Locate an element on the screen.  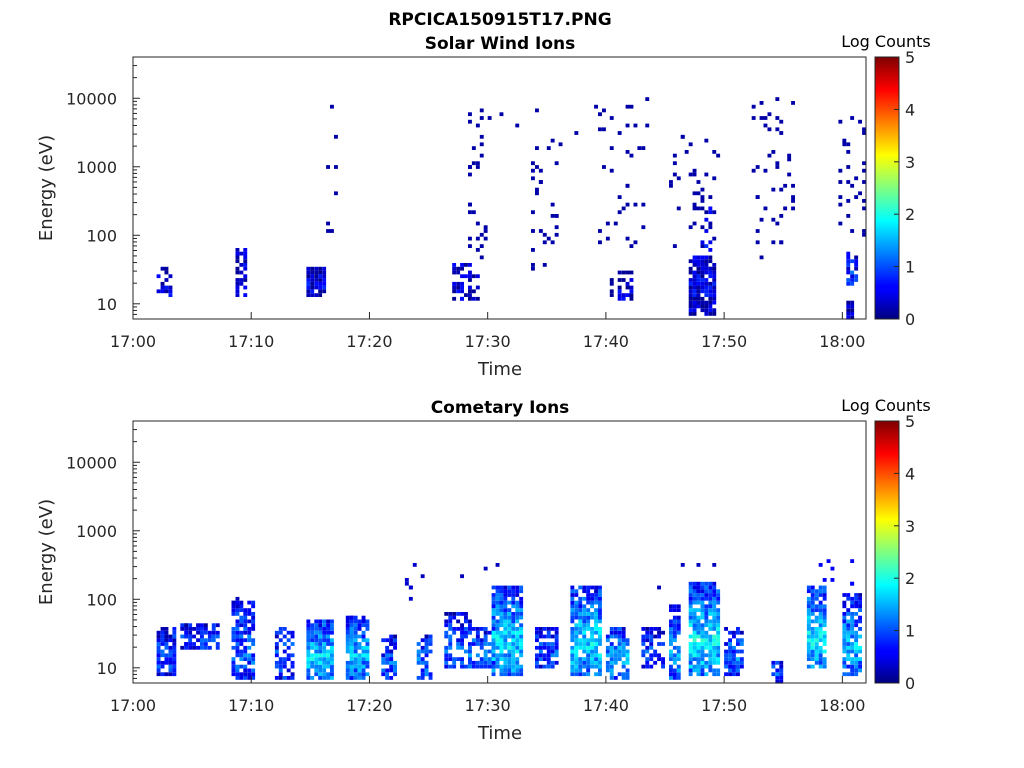
colorbar-tick-label: 3 is located at coordinates (910, 526).